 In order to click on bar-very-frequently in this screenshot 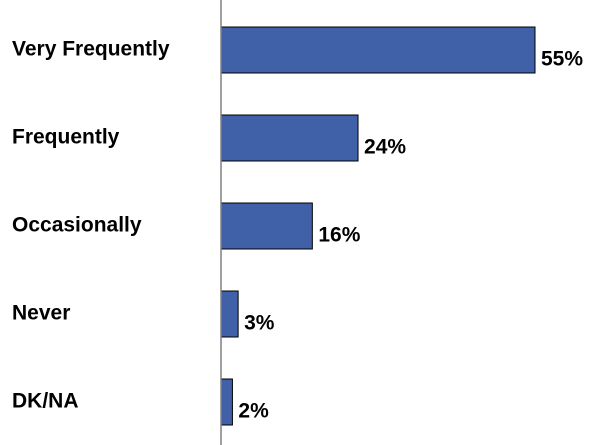, I will do `click(378, 50)`.